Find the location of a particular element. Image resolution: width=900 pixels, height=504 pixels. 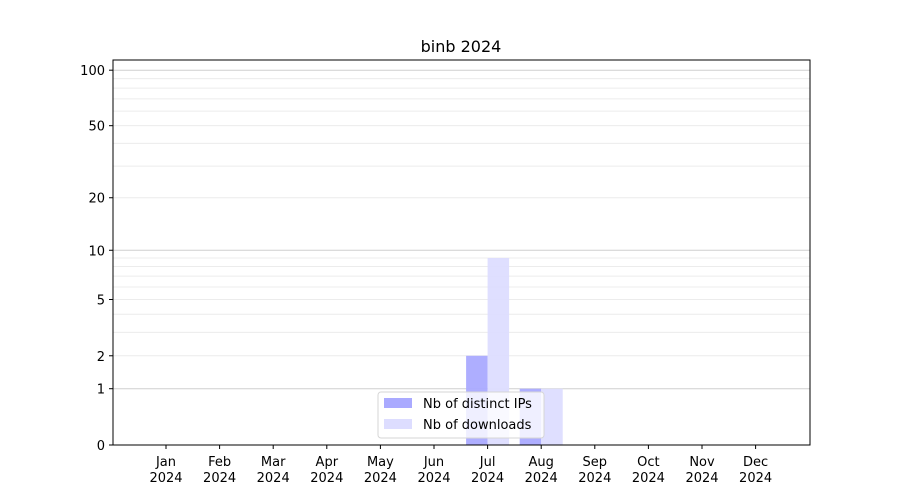

x-tick-label: May 2024 is located at coordinates (380, 470).